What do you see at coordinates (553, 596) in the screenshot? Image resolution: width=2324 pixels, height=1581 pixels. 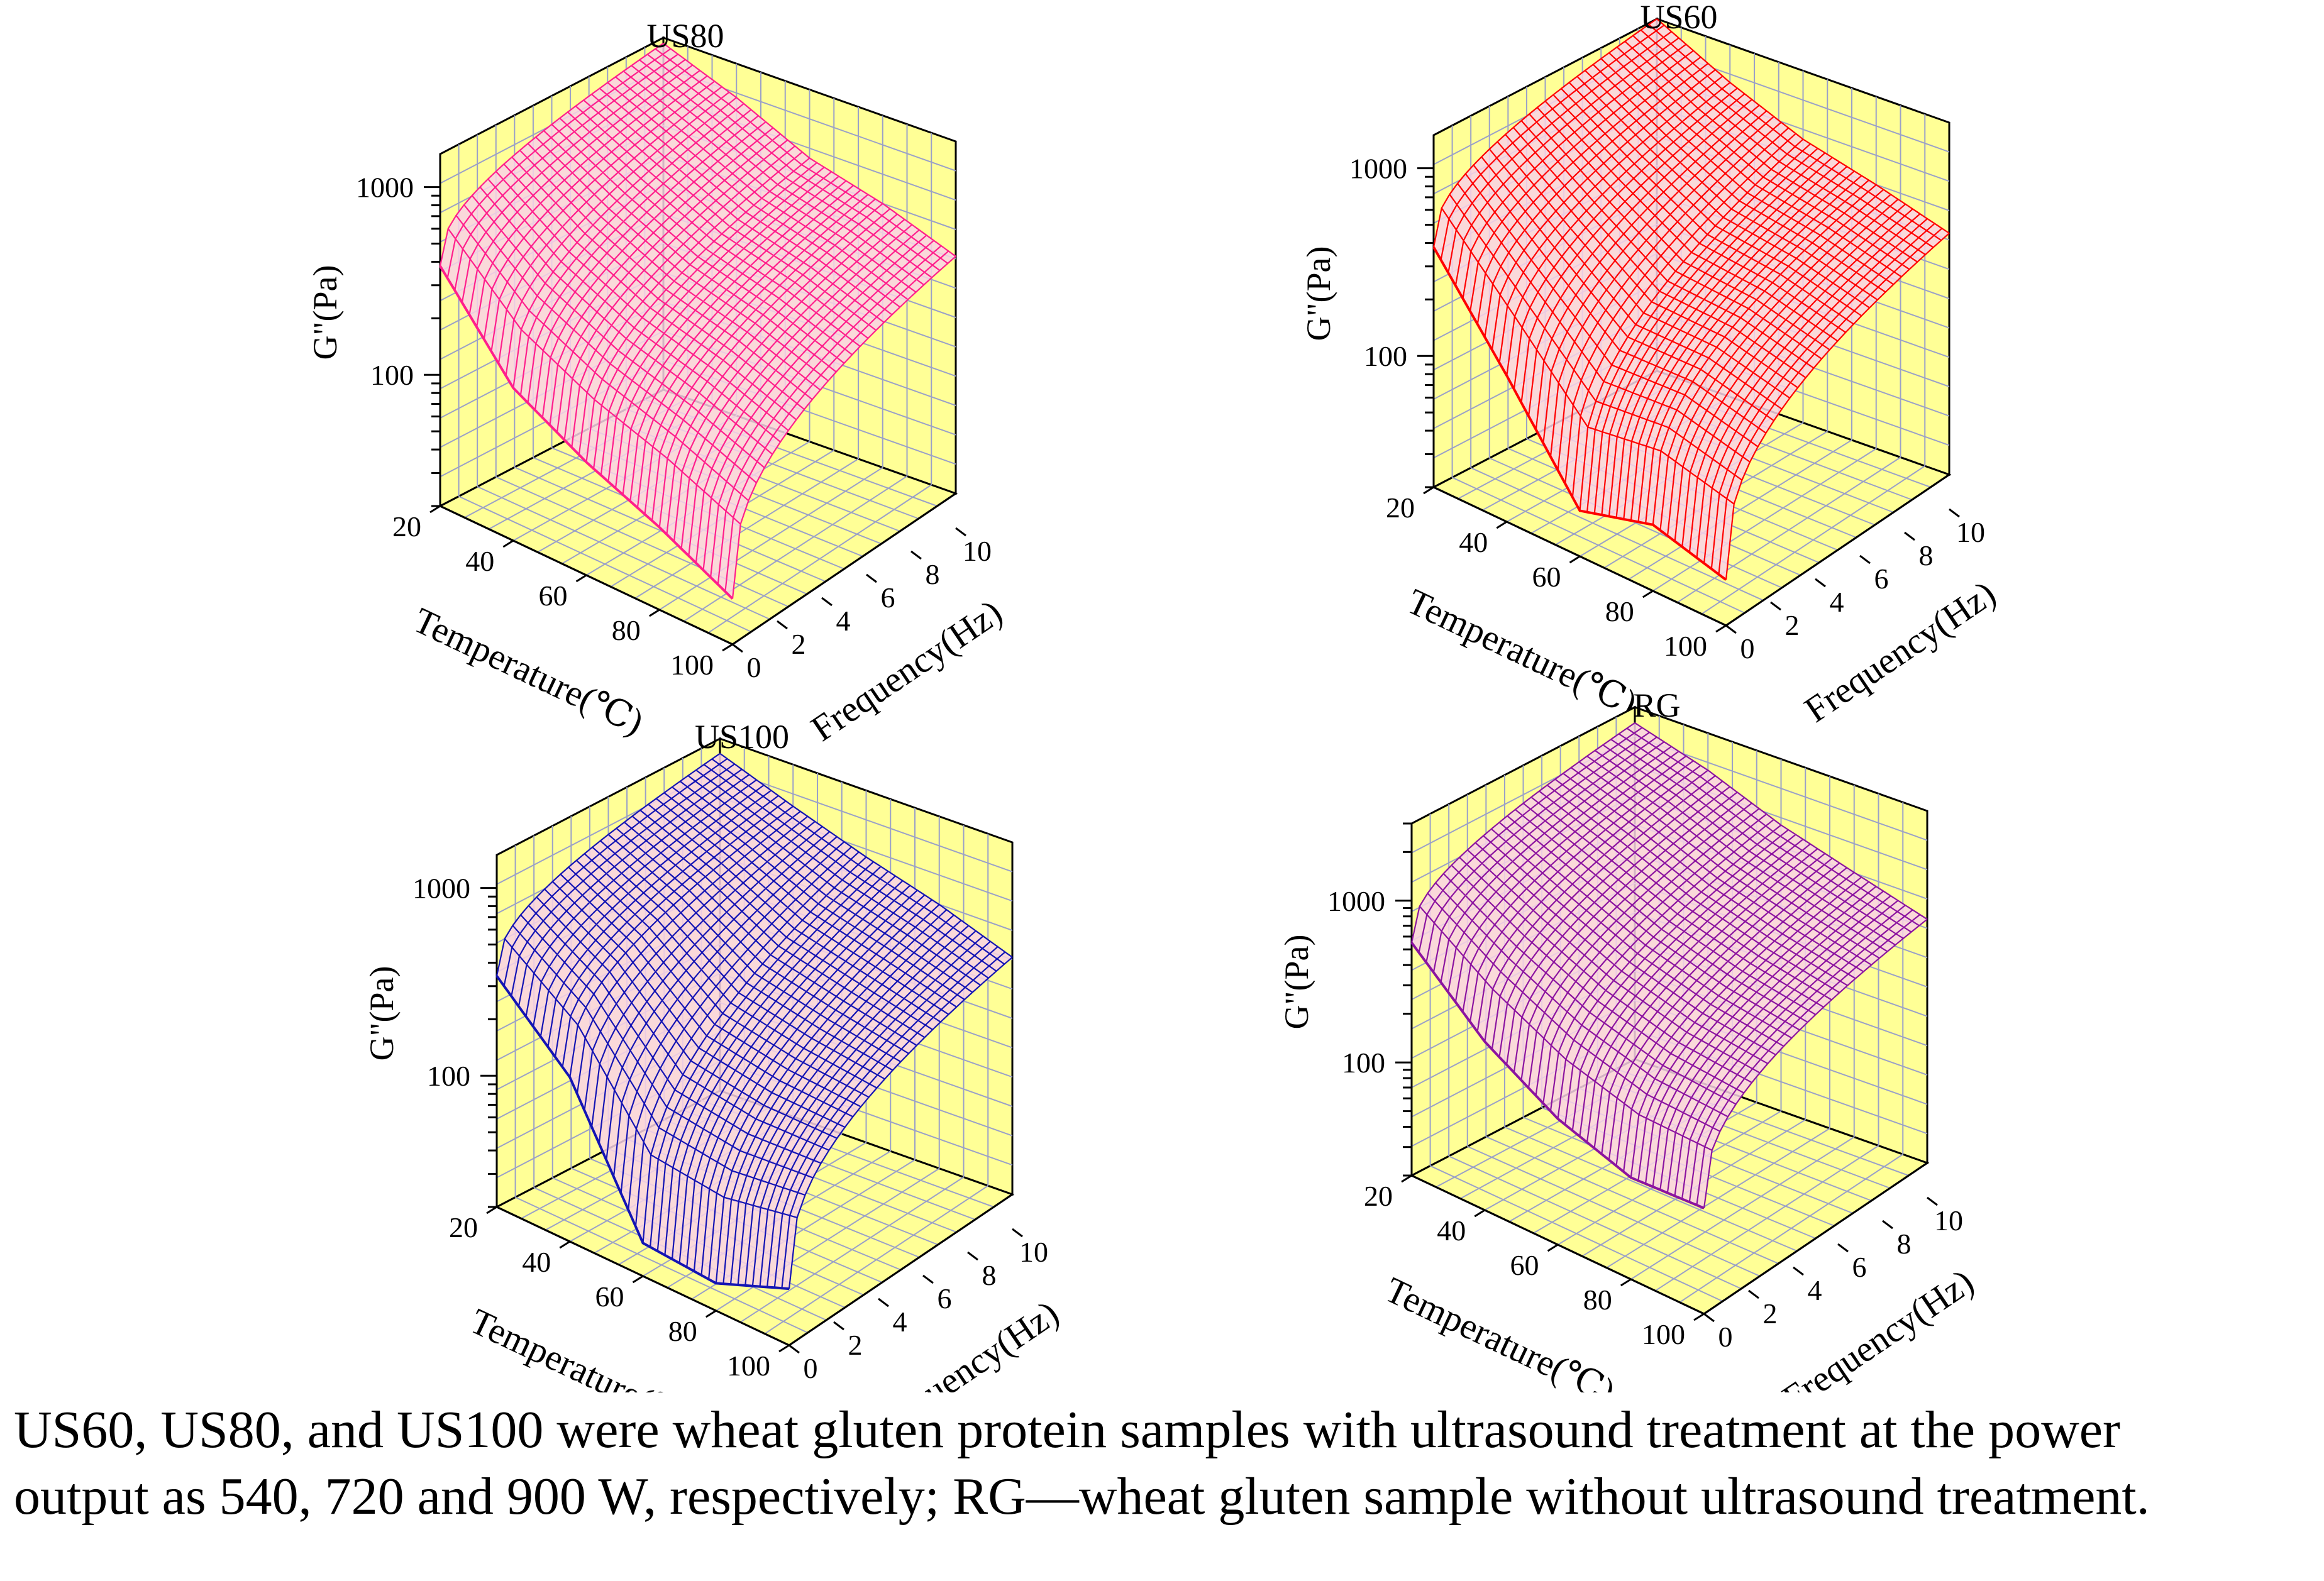 I see `x-tick-label: 60` at bounding box center [553, 596].